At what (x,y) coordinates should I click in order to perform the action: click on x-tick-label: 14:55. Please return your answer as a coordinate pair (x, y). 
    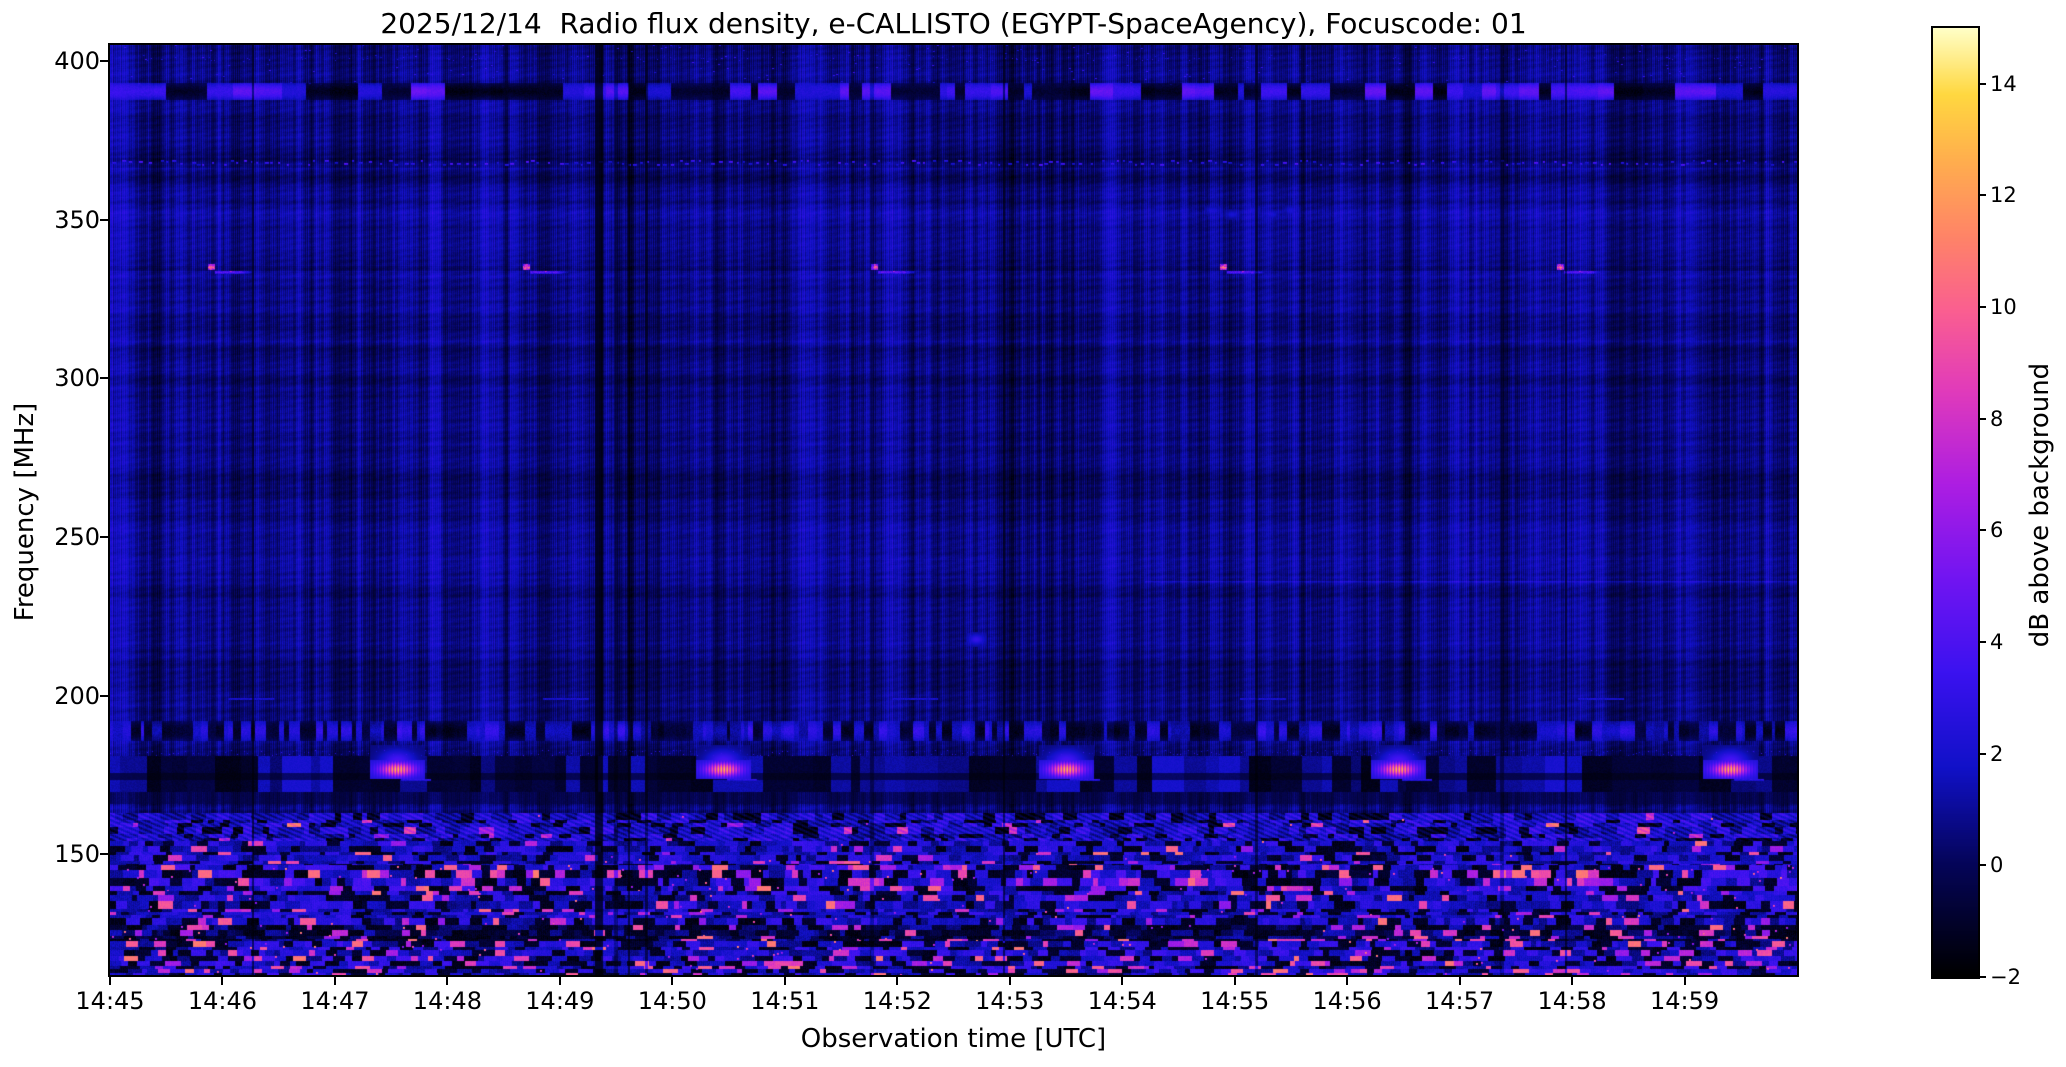
    Looking at the image, I should click on (1235, 1001).